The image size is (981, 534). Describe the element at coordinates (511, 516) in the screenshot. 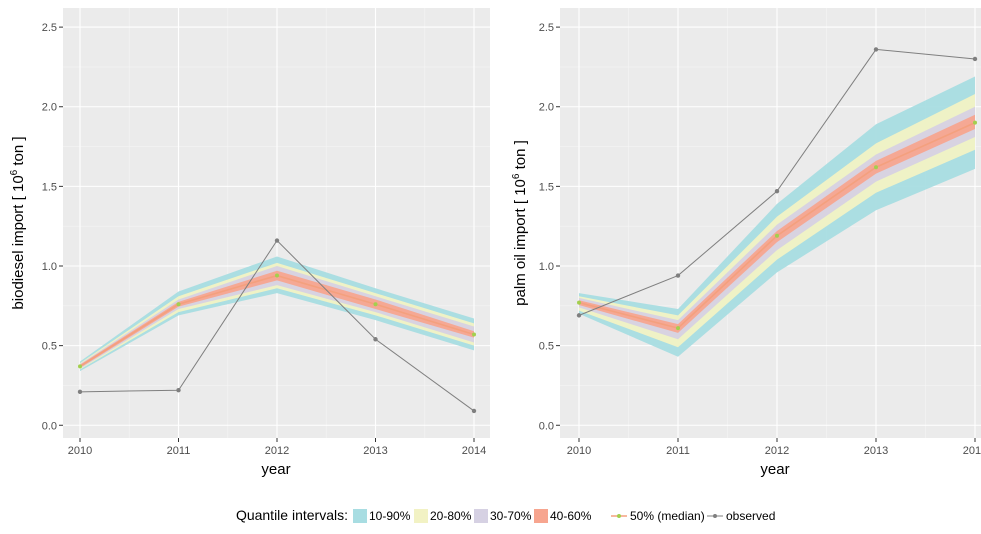

I see `legend-label-30-70: 30-70%` at that location.